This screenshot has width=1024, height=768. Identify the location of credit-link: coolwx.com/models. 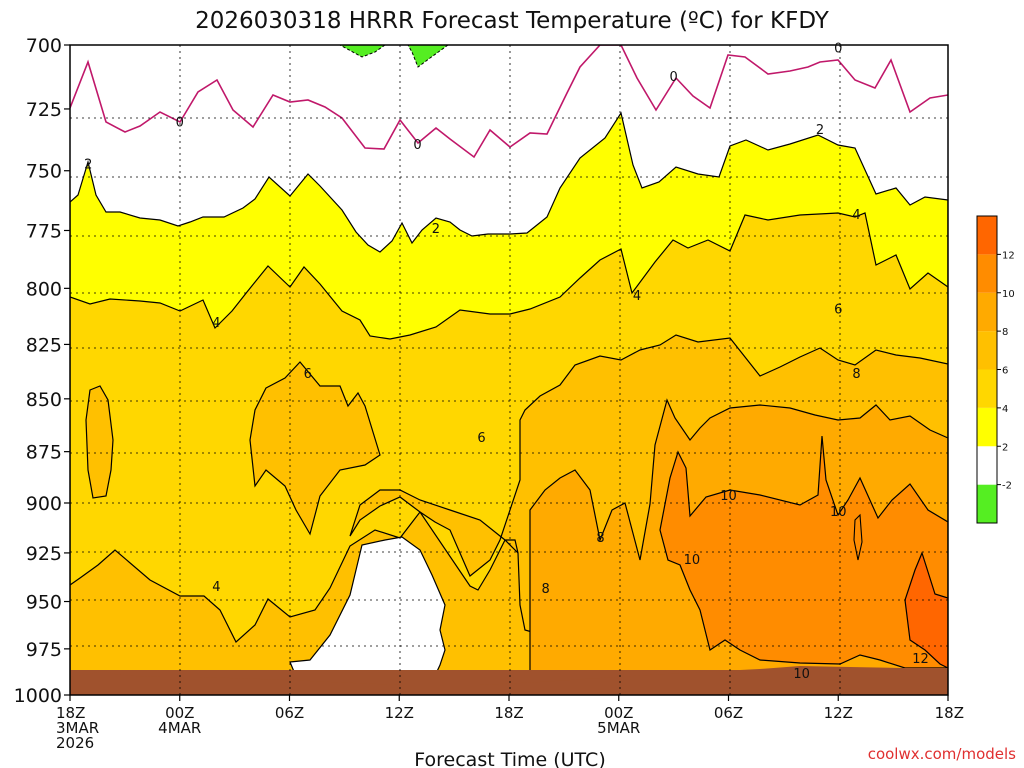
(942, 754).